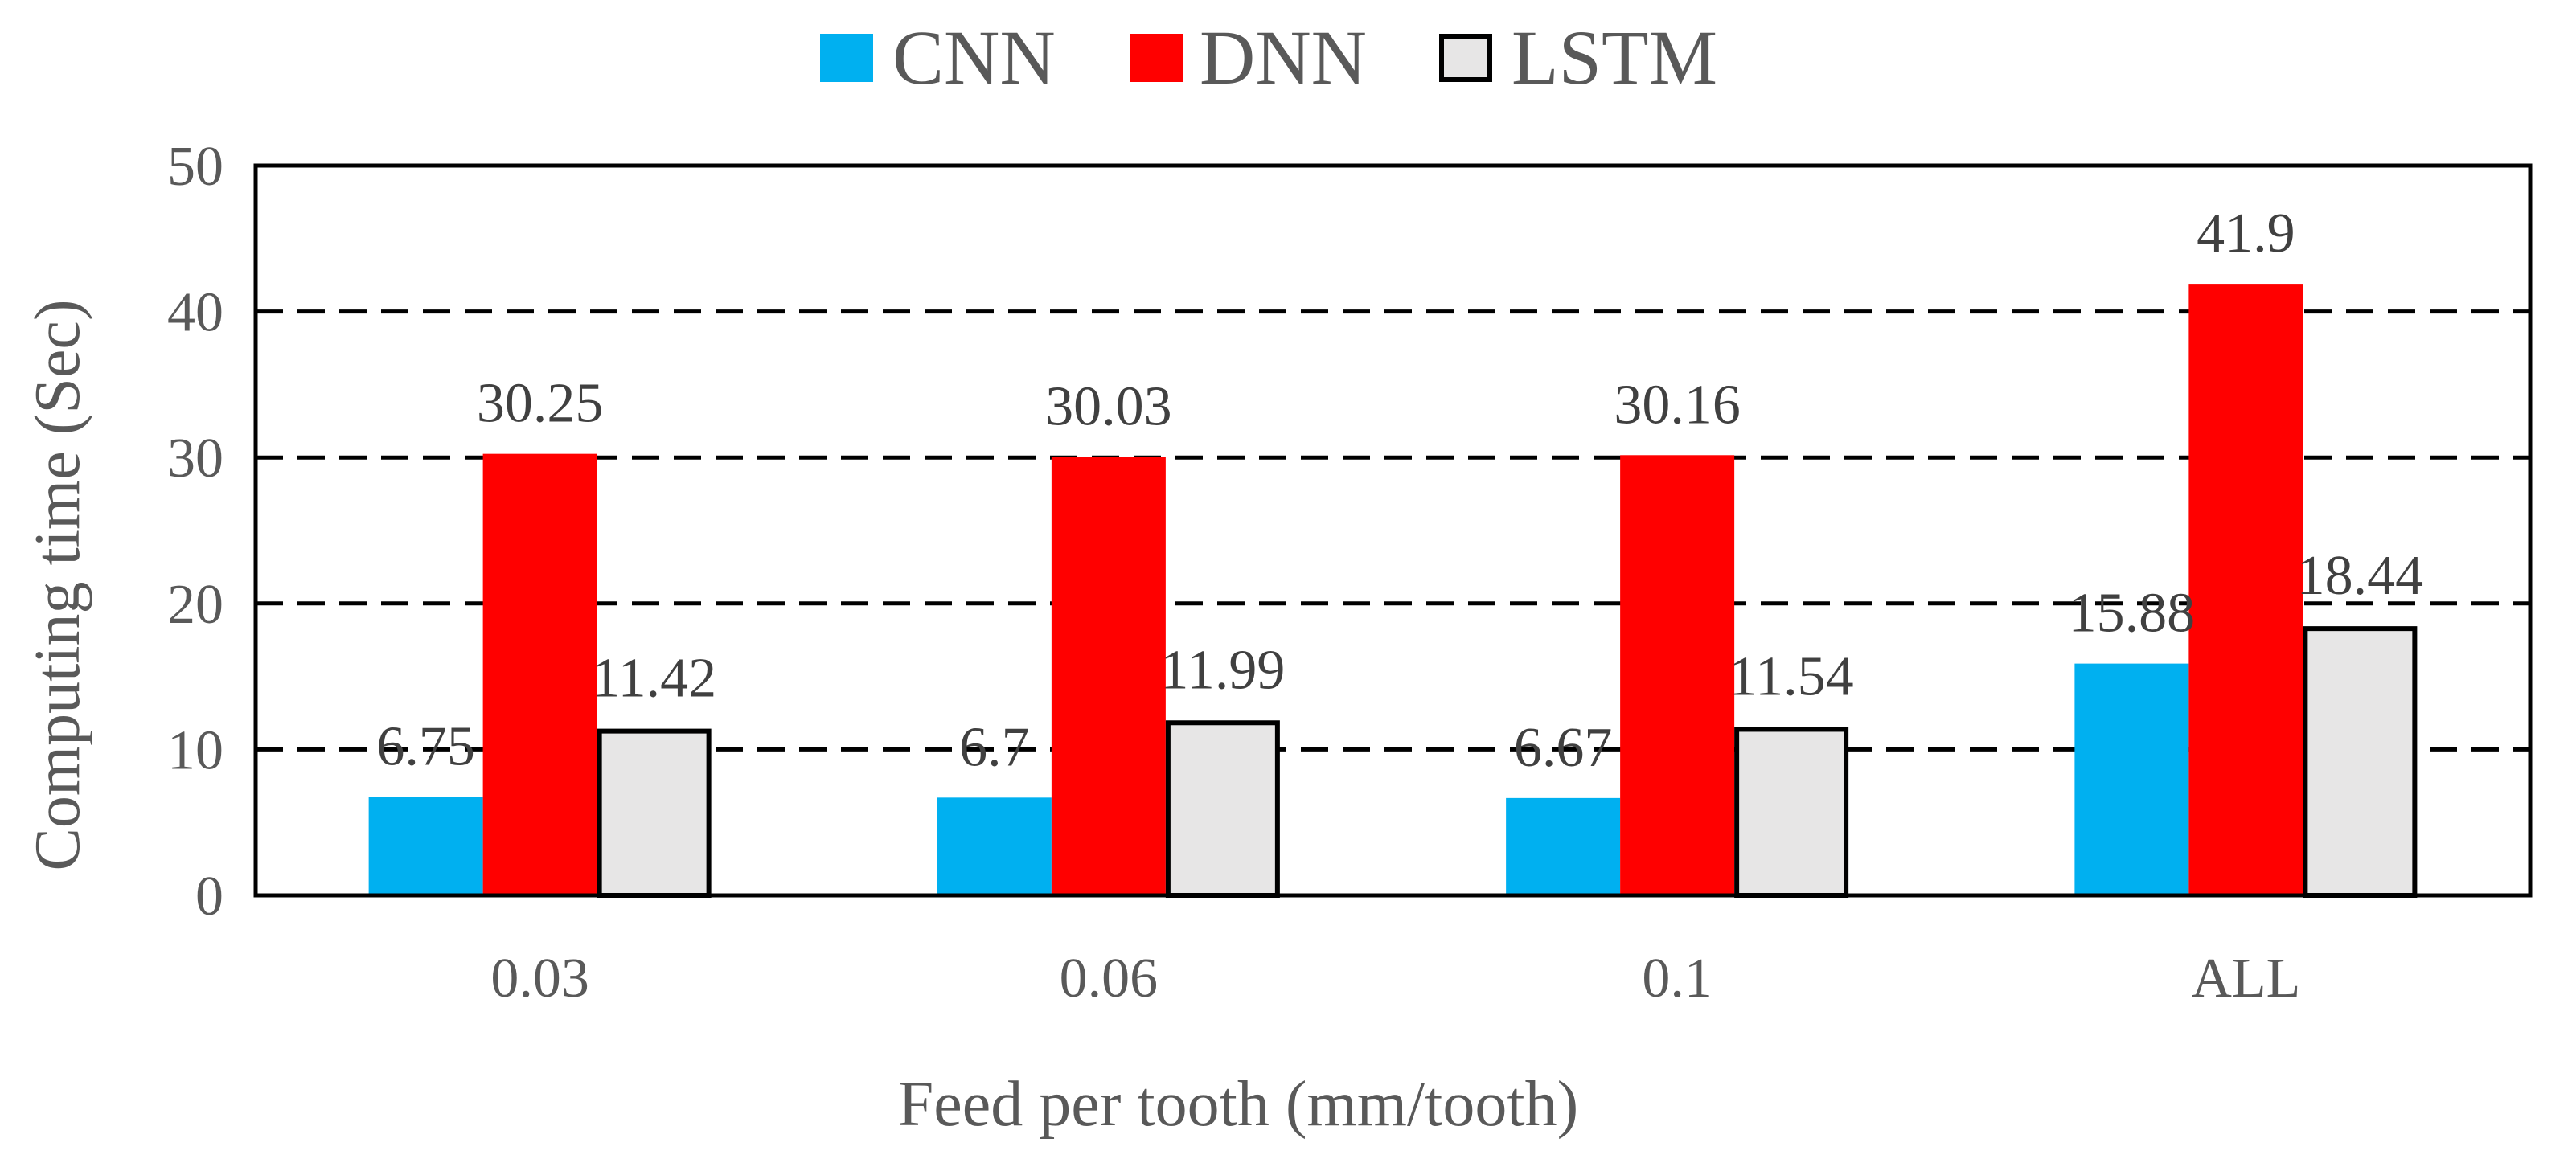 This screenshot has width=2576, height=1159. I want to click on data-label-lstm-2: 11.54, so click(1792, 676).